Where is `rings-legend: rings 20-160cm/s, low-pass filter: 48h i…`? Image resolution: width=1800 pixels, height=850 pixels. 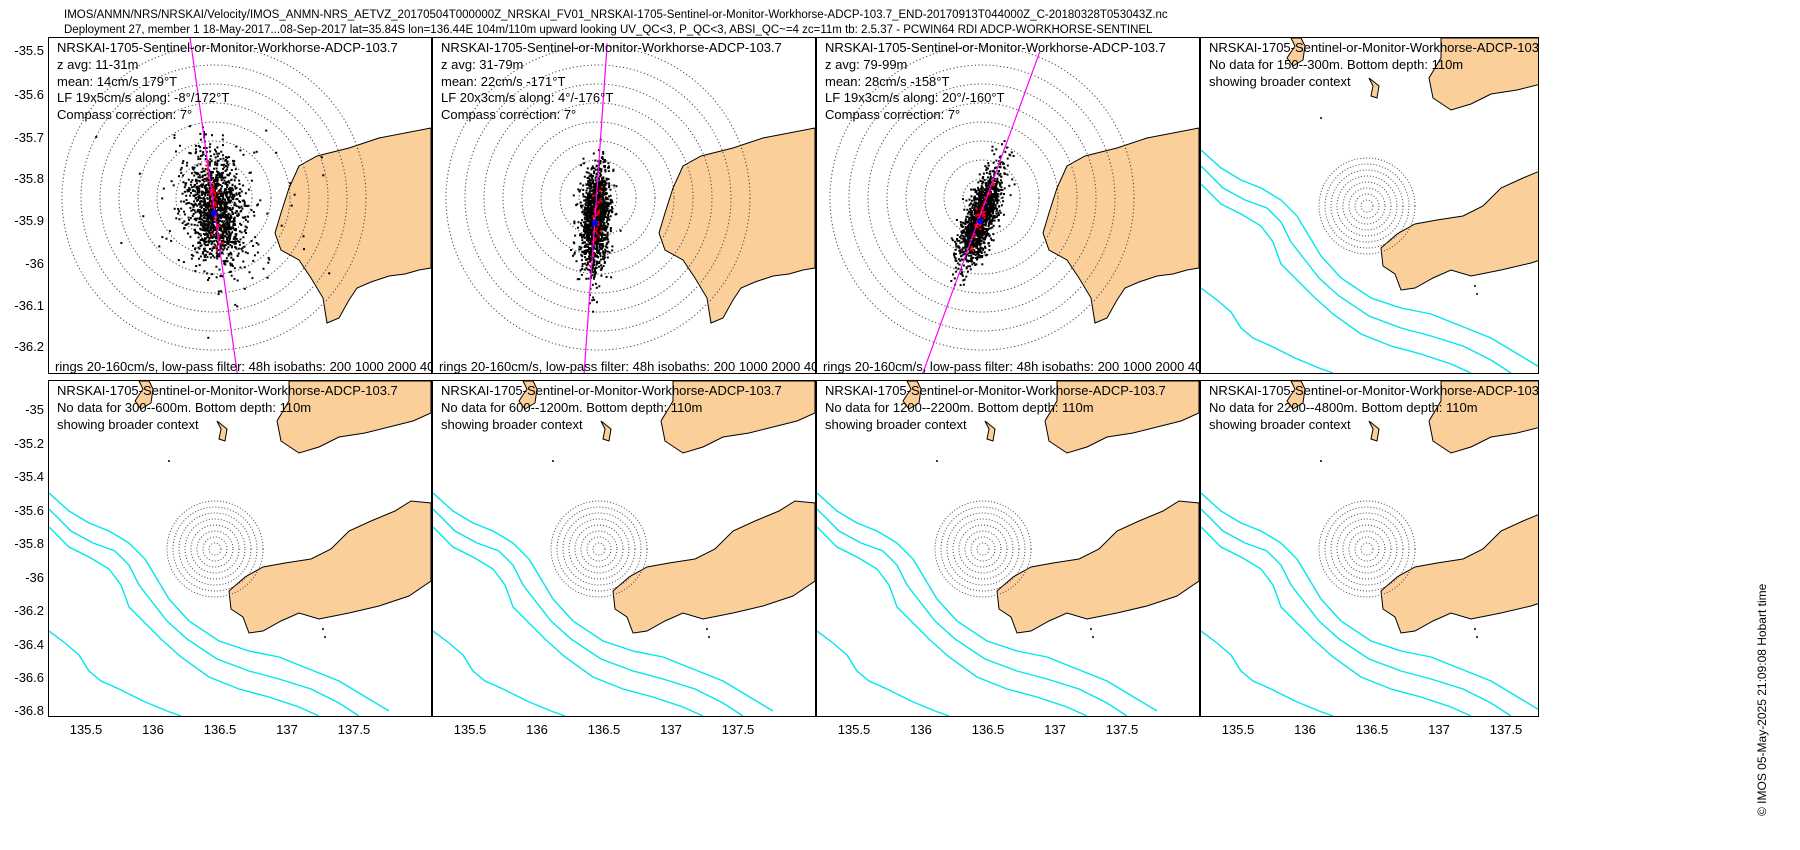
rings-legend: rings 20-160cm/s, low-pass filter: 48h i… is located at coordinates (1011, 366).